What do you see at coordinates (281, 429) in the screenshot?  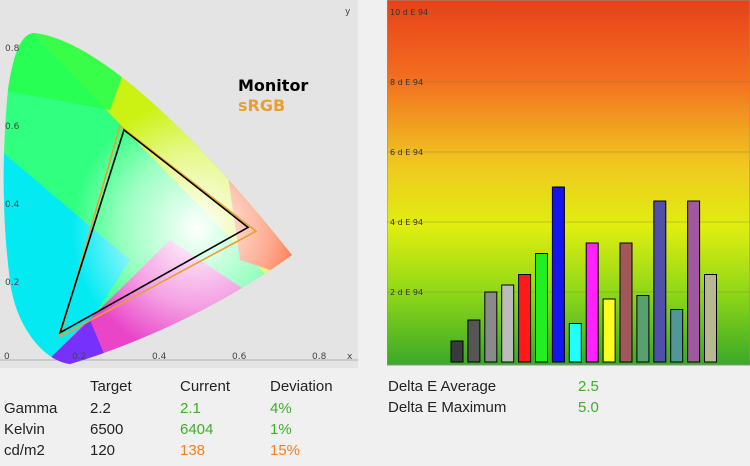 I see `row-kelvin-deviation: 1%` at bounding box center [281, 429].